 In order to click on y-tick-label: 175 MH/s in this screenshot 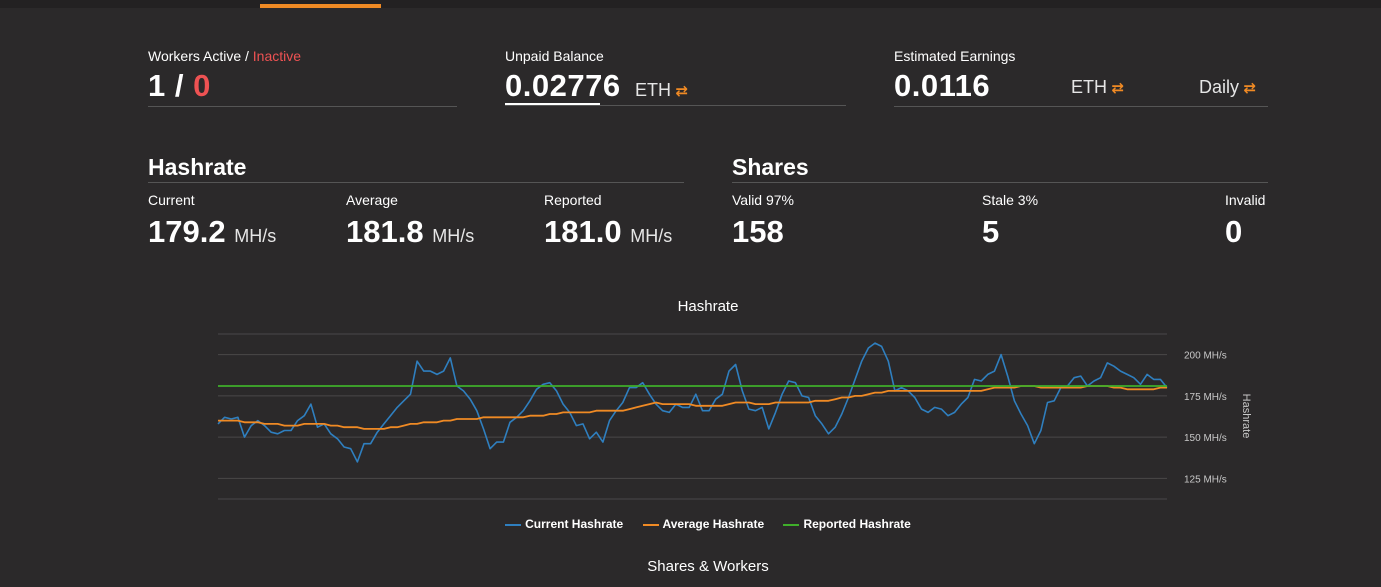, I will do `click(1205, 397)`.